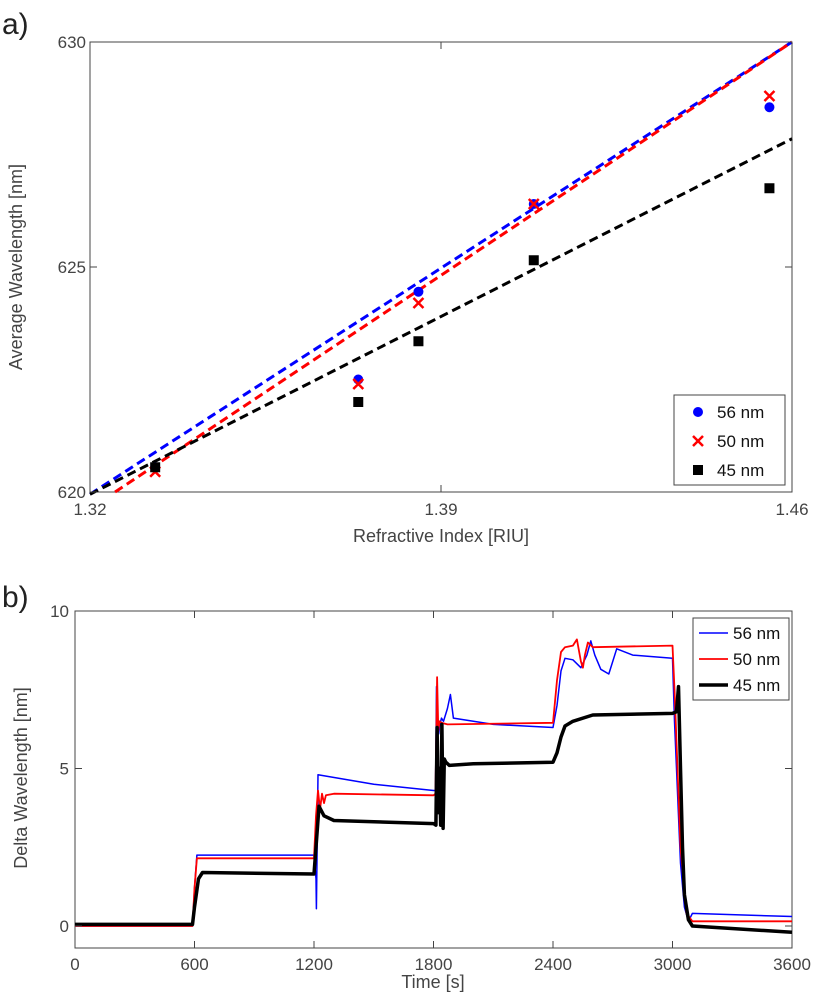 The width and height of the screenshot is (816, 1000). Describe the element at coordinates (72, 267) in the screenshot. I see `y-tick-label: 625` at that location.